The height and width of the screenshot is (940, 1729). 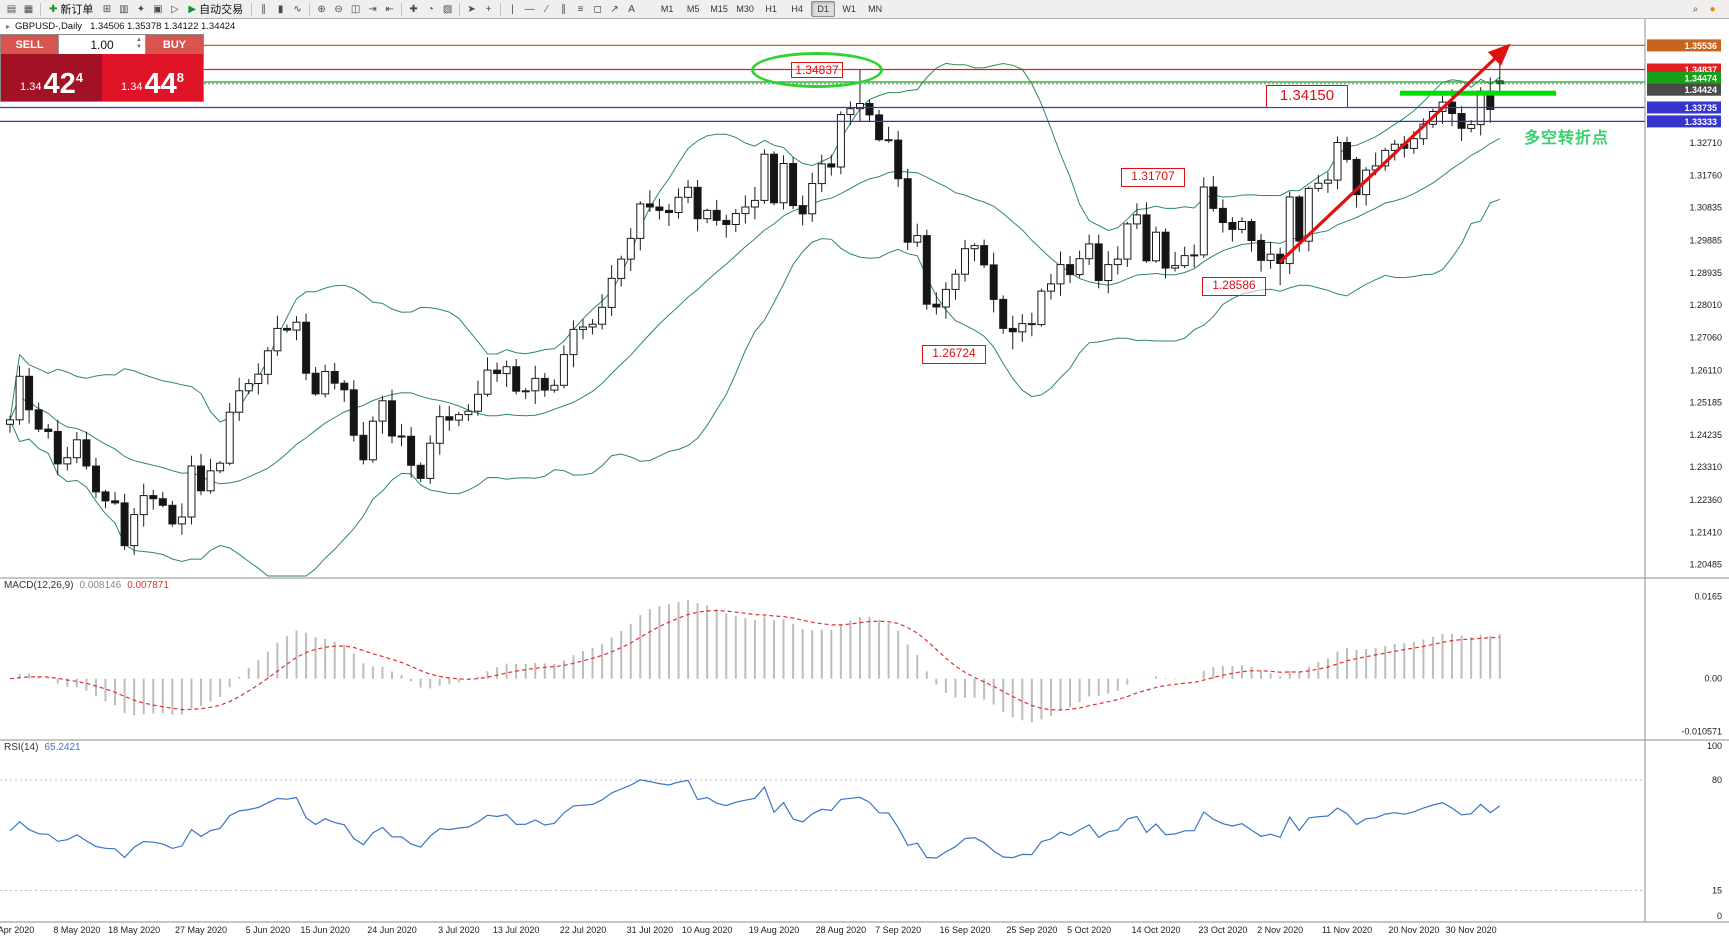 What do you see at coordinates (471, 9) in the screenshot?
I see `cursor-icon: ➤` at bounding box center [471, 9].